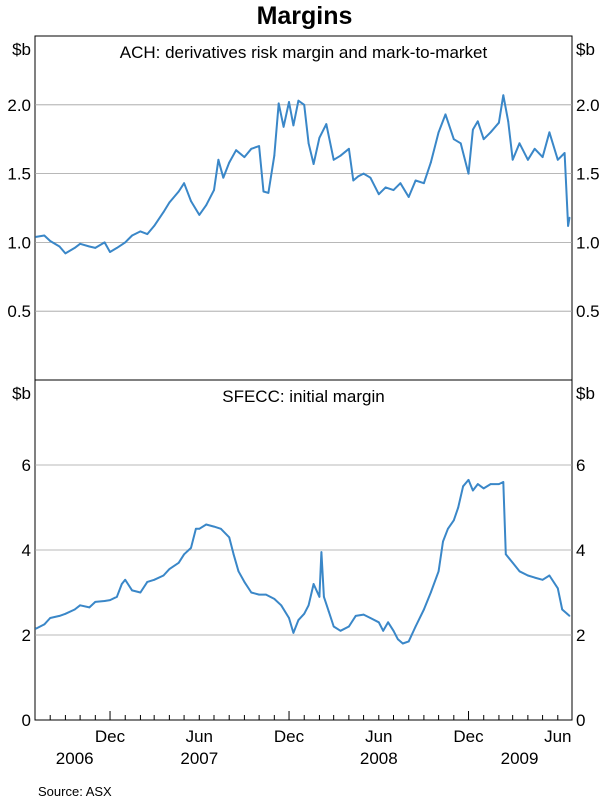 Image resolution: width=609 pixels, height=803 pixels. I want to click on x-year-label: 2008, so click(379, 758).